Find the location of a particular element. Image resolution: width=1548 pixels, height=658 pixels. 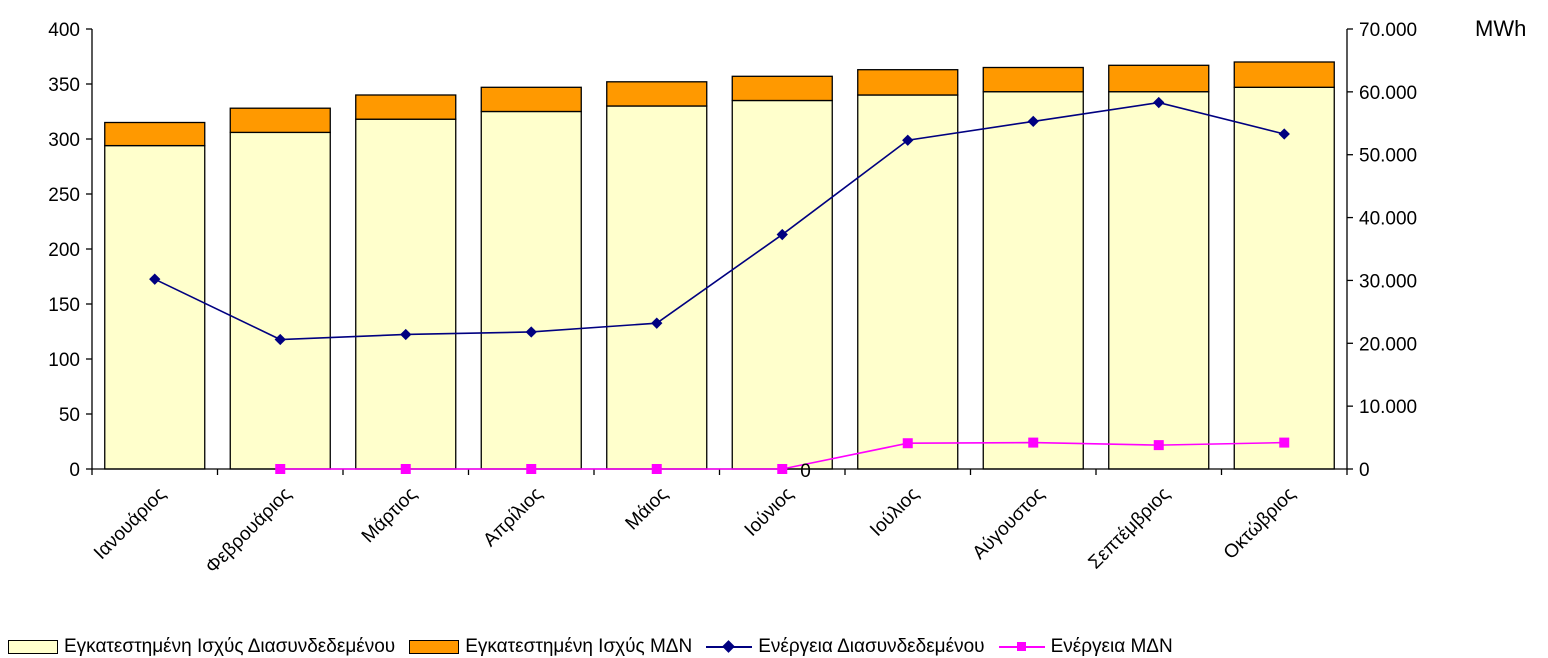

legend-swatch-energy-interconnected is located at coordinates (729, 647).